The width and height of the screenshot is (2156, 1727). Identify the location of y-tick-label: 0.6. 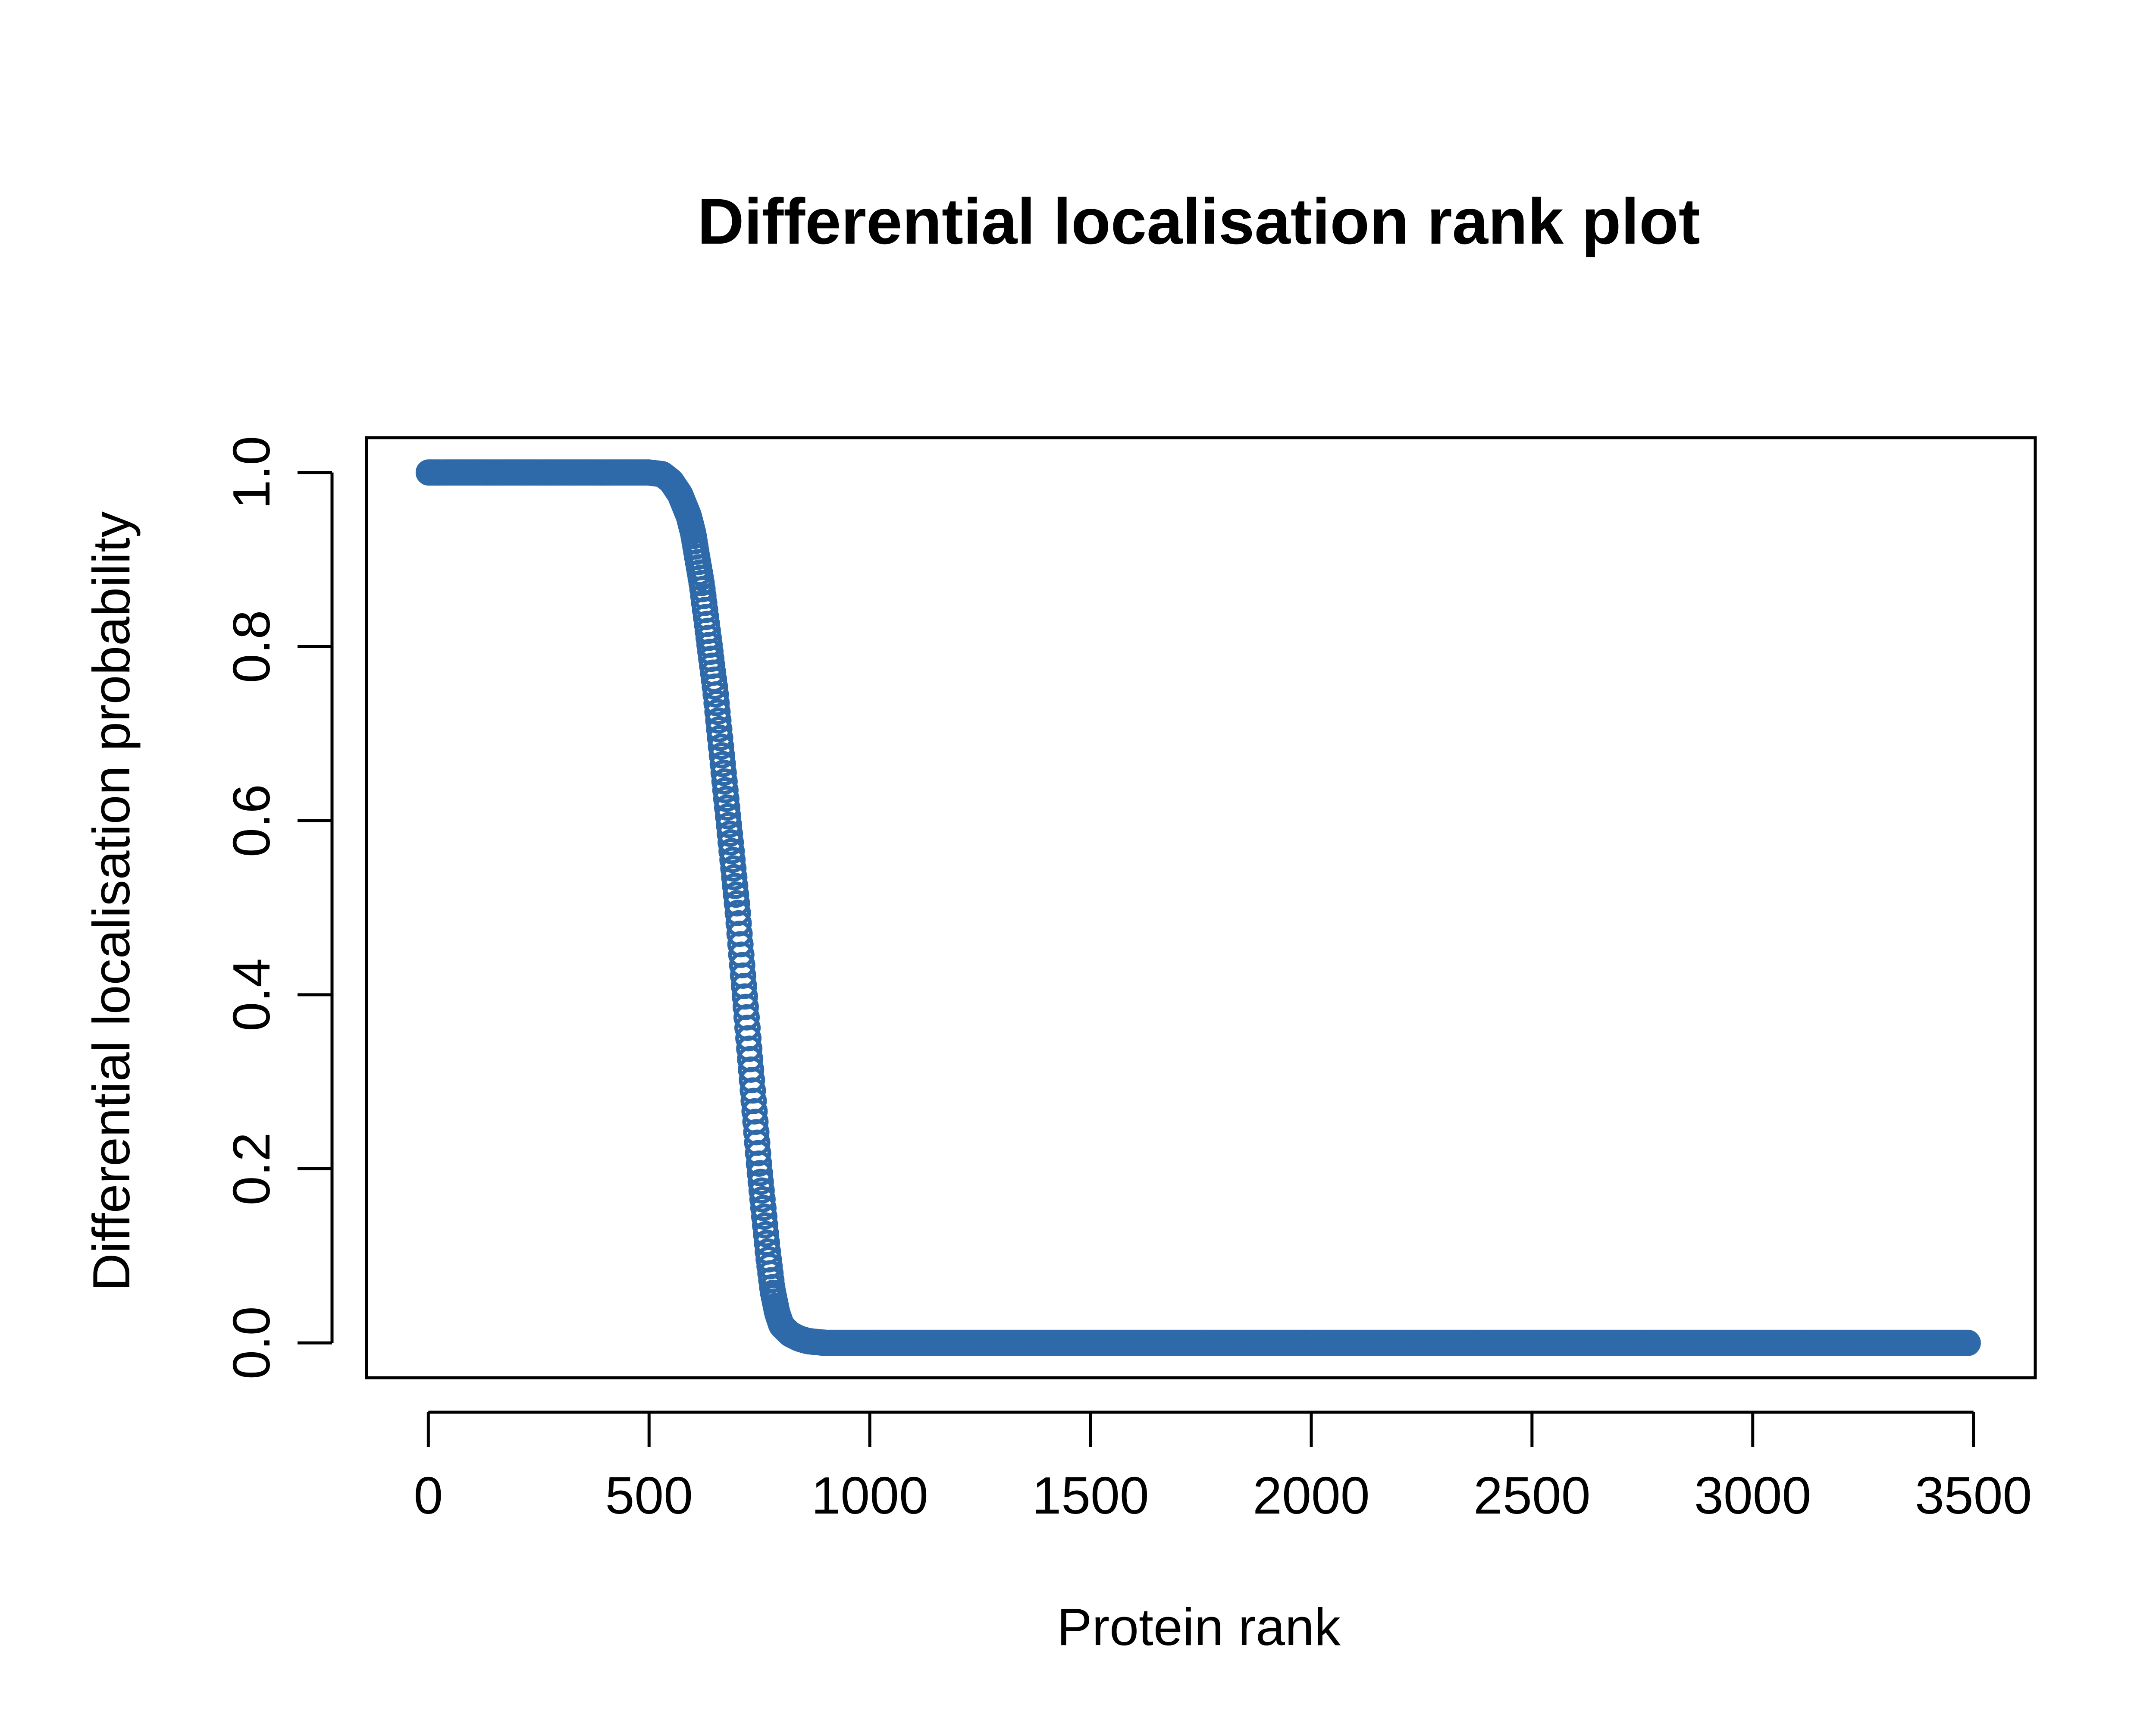
(252, 820).